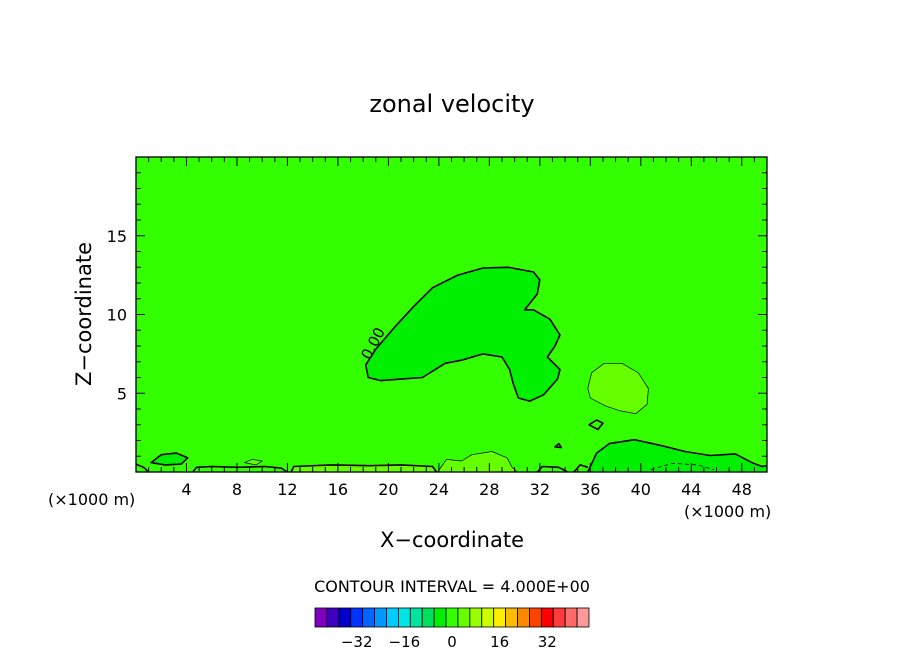  What do you see at coordinates (357, 642) in the screenshot?
I see `colorbar-tick-label: −32` at bounding box center [357, 642].